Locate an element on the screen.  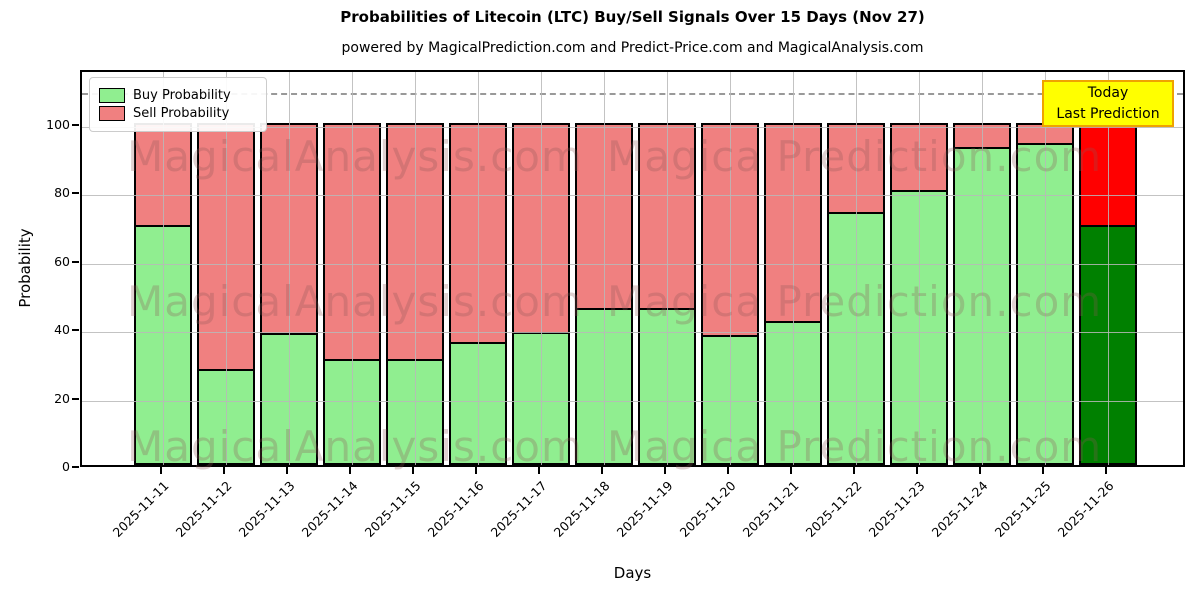
legend: Buy Probability Sell Probability is located at coordinates (178, 104).